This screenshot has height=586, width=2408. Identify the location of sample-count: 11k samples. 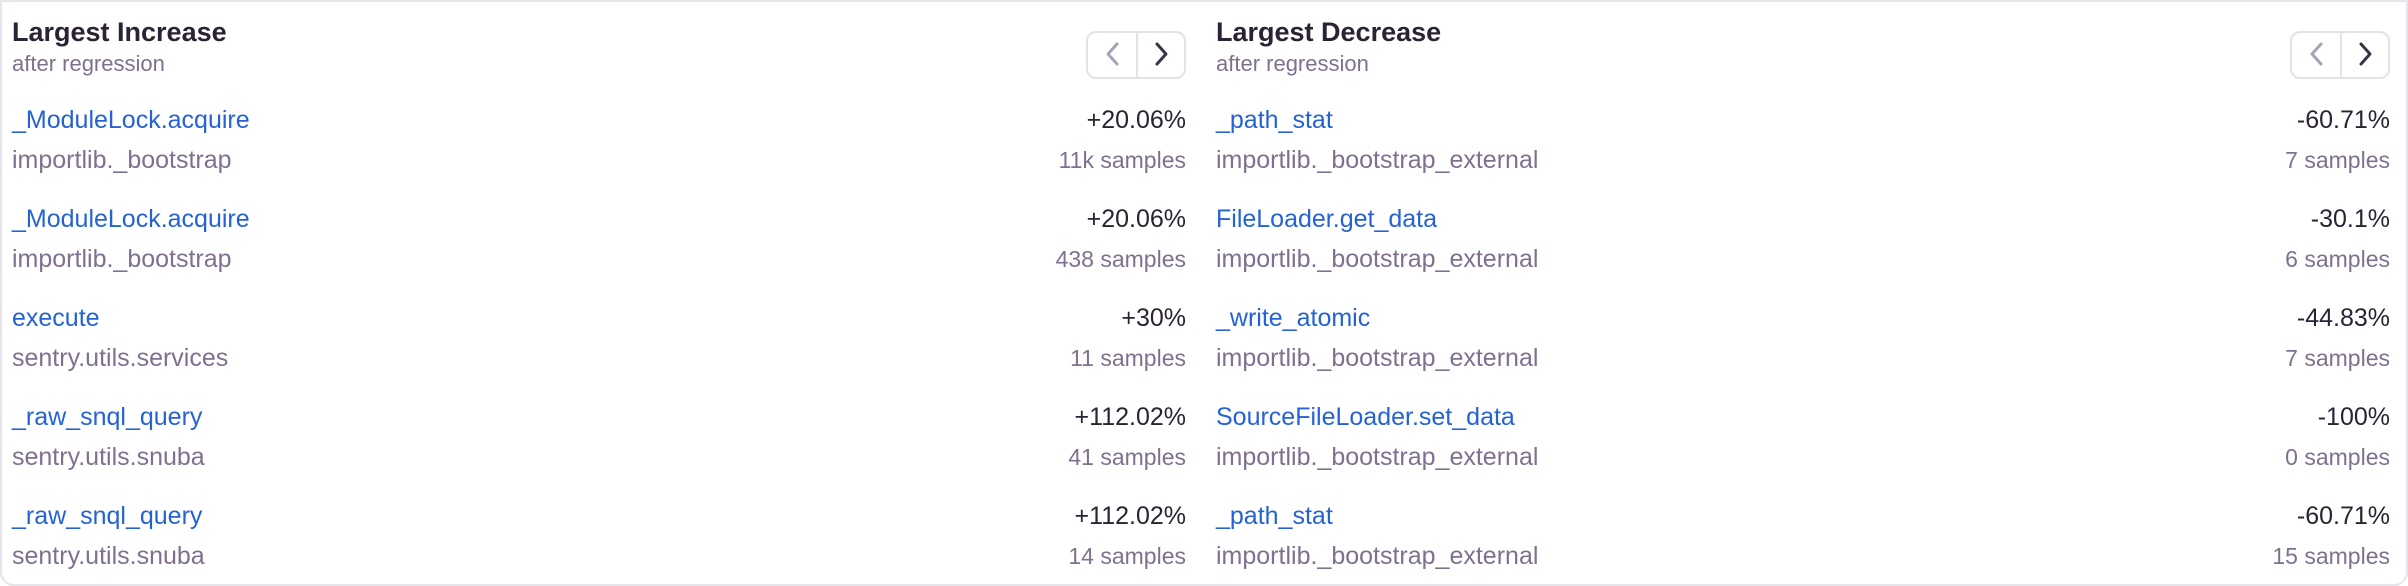
(1122, 160).